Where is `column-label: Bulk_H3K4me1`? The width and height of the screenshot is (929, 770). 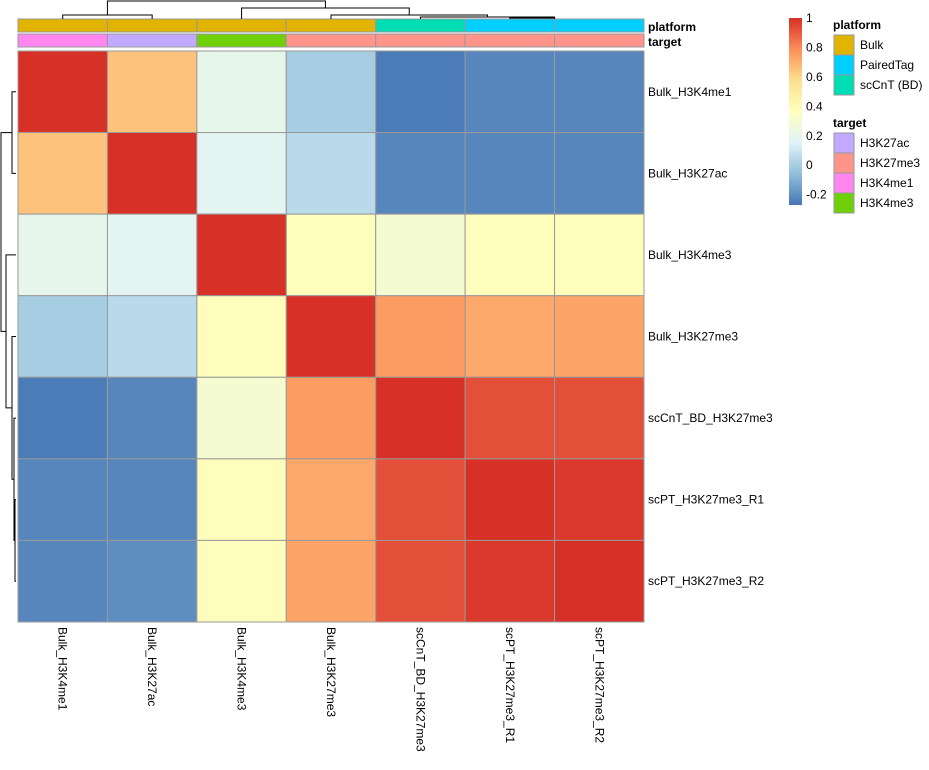 column-label: Bulk_H3K4me1 is located at coordinates (63, 669).